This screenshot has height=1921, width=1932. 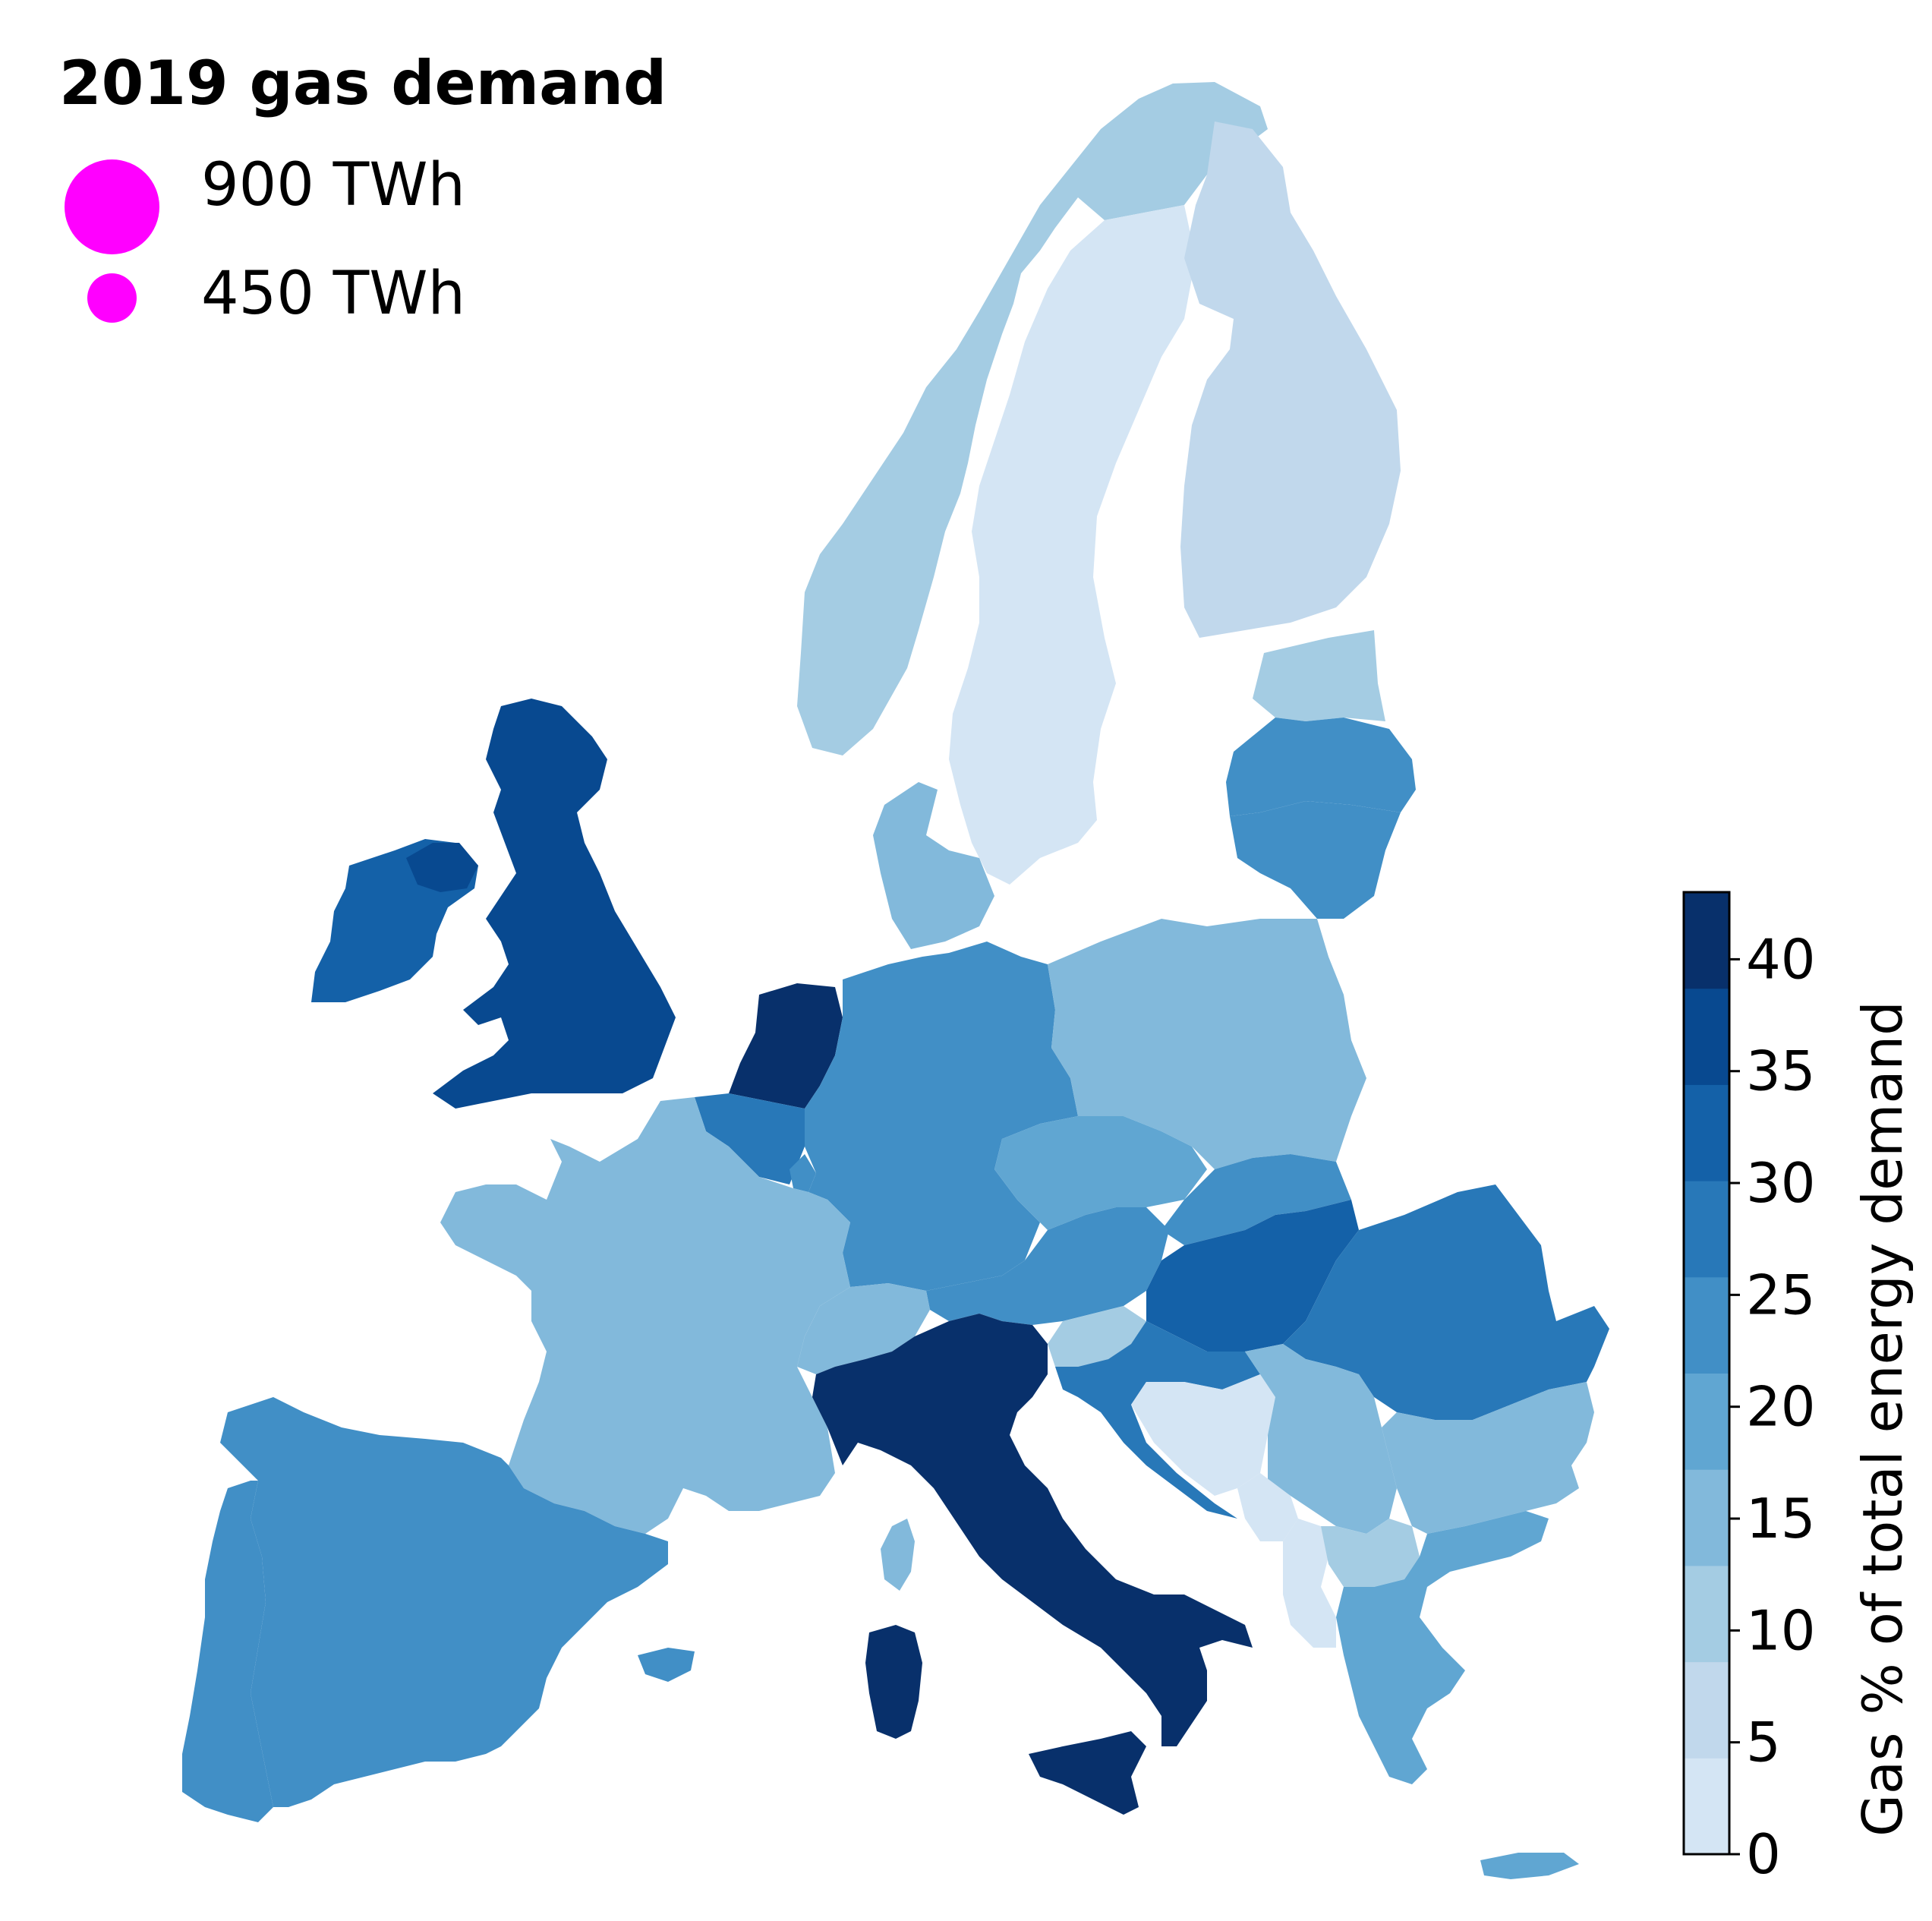 What do you see at coordinates (1291, 379) in the screenshot?
I see `region-finland` at bounding box center [1291, 379].